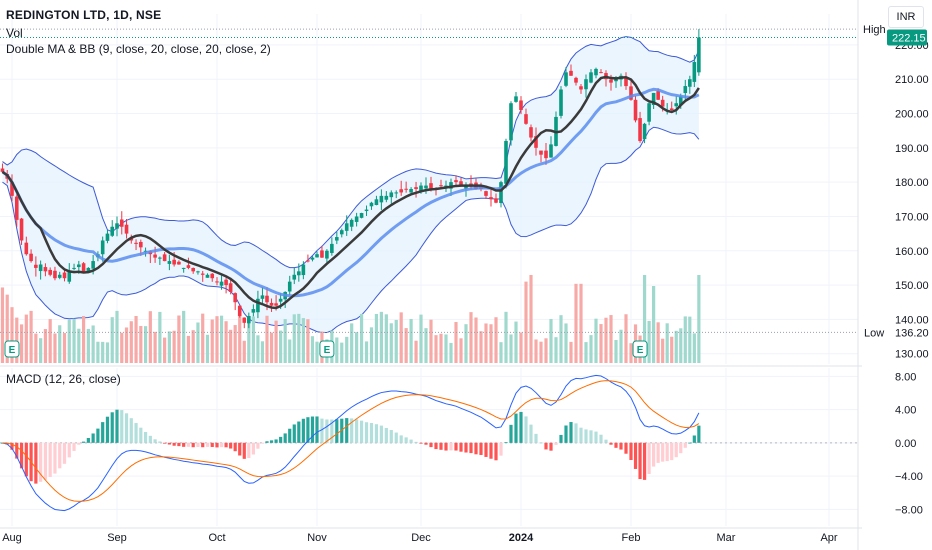 The height and width of the screenshot is (550, 932). I want to click on macd-tick-label: 0.00, so click(905, 444).